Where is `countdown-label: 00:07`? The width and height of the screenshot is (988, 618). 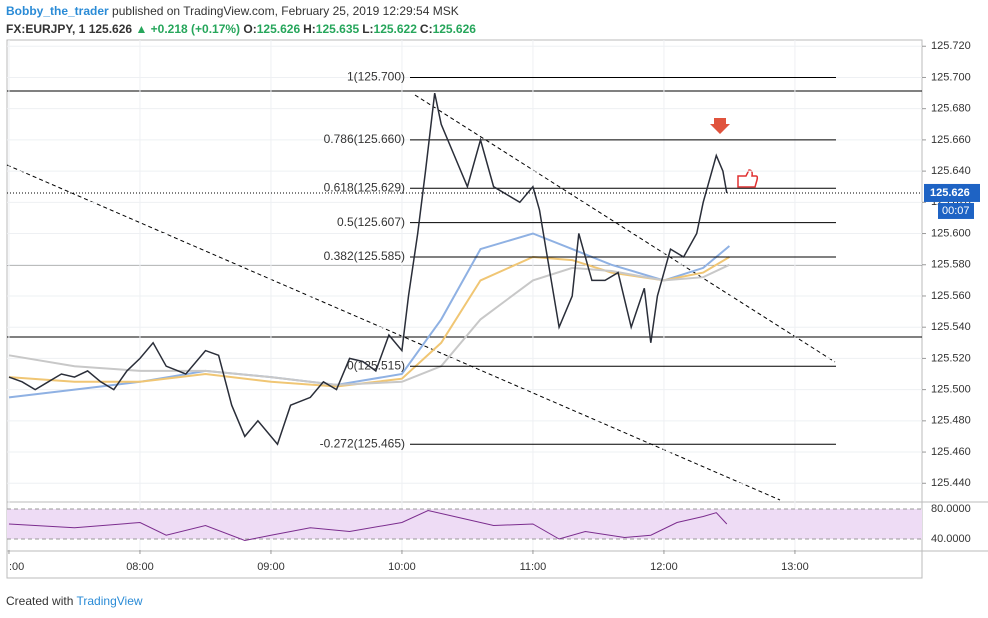 countdown-label: 00:07 is located at coordinates (956, 211).